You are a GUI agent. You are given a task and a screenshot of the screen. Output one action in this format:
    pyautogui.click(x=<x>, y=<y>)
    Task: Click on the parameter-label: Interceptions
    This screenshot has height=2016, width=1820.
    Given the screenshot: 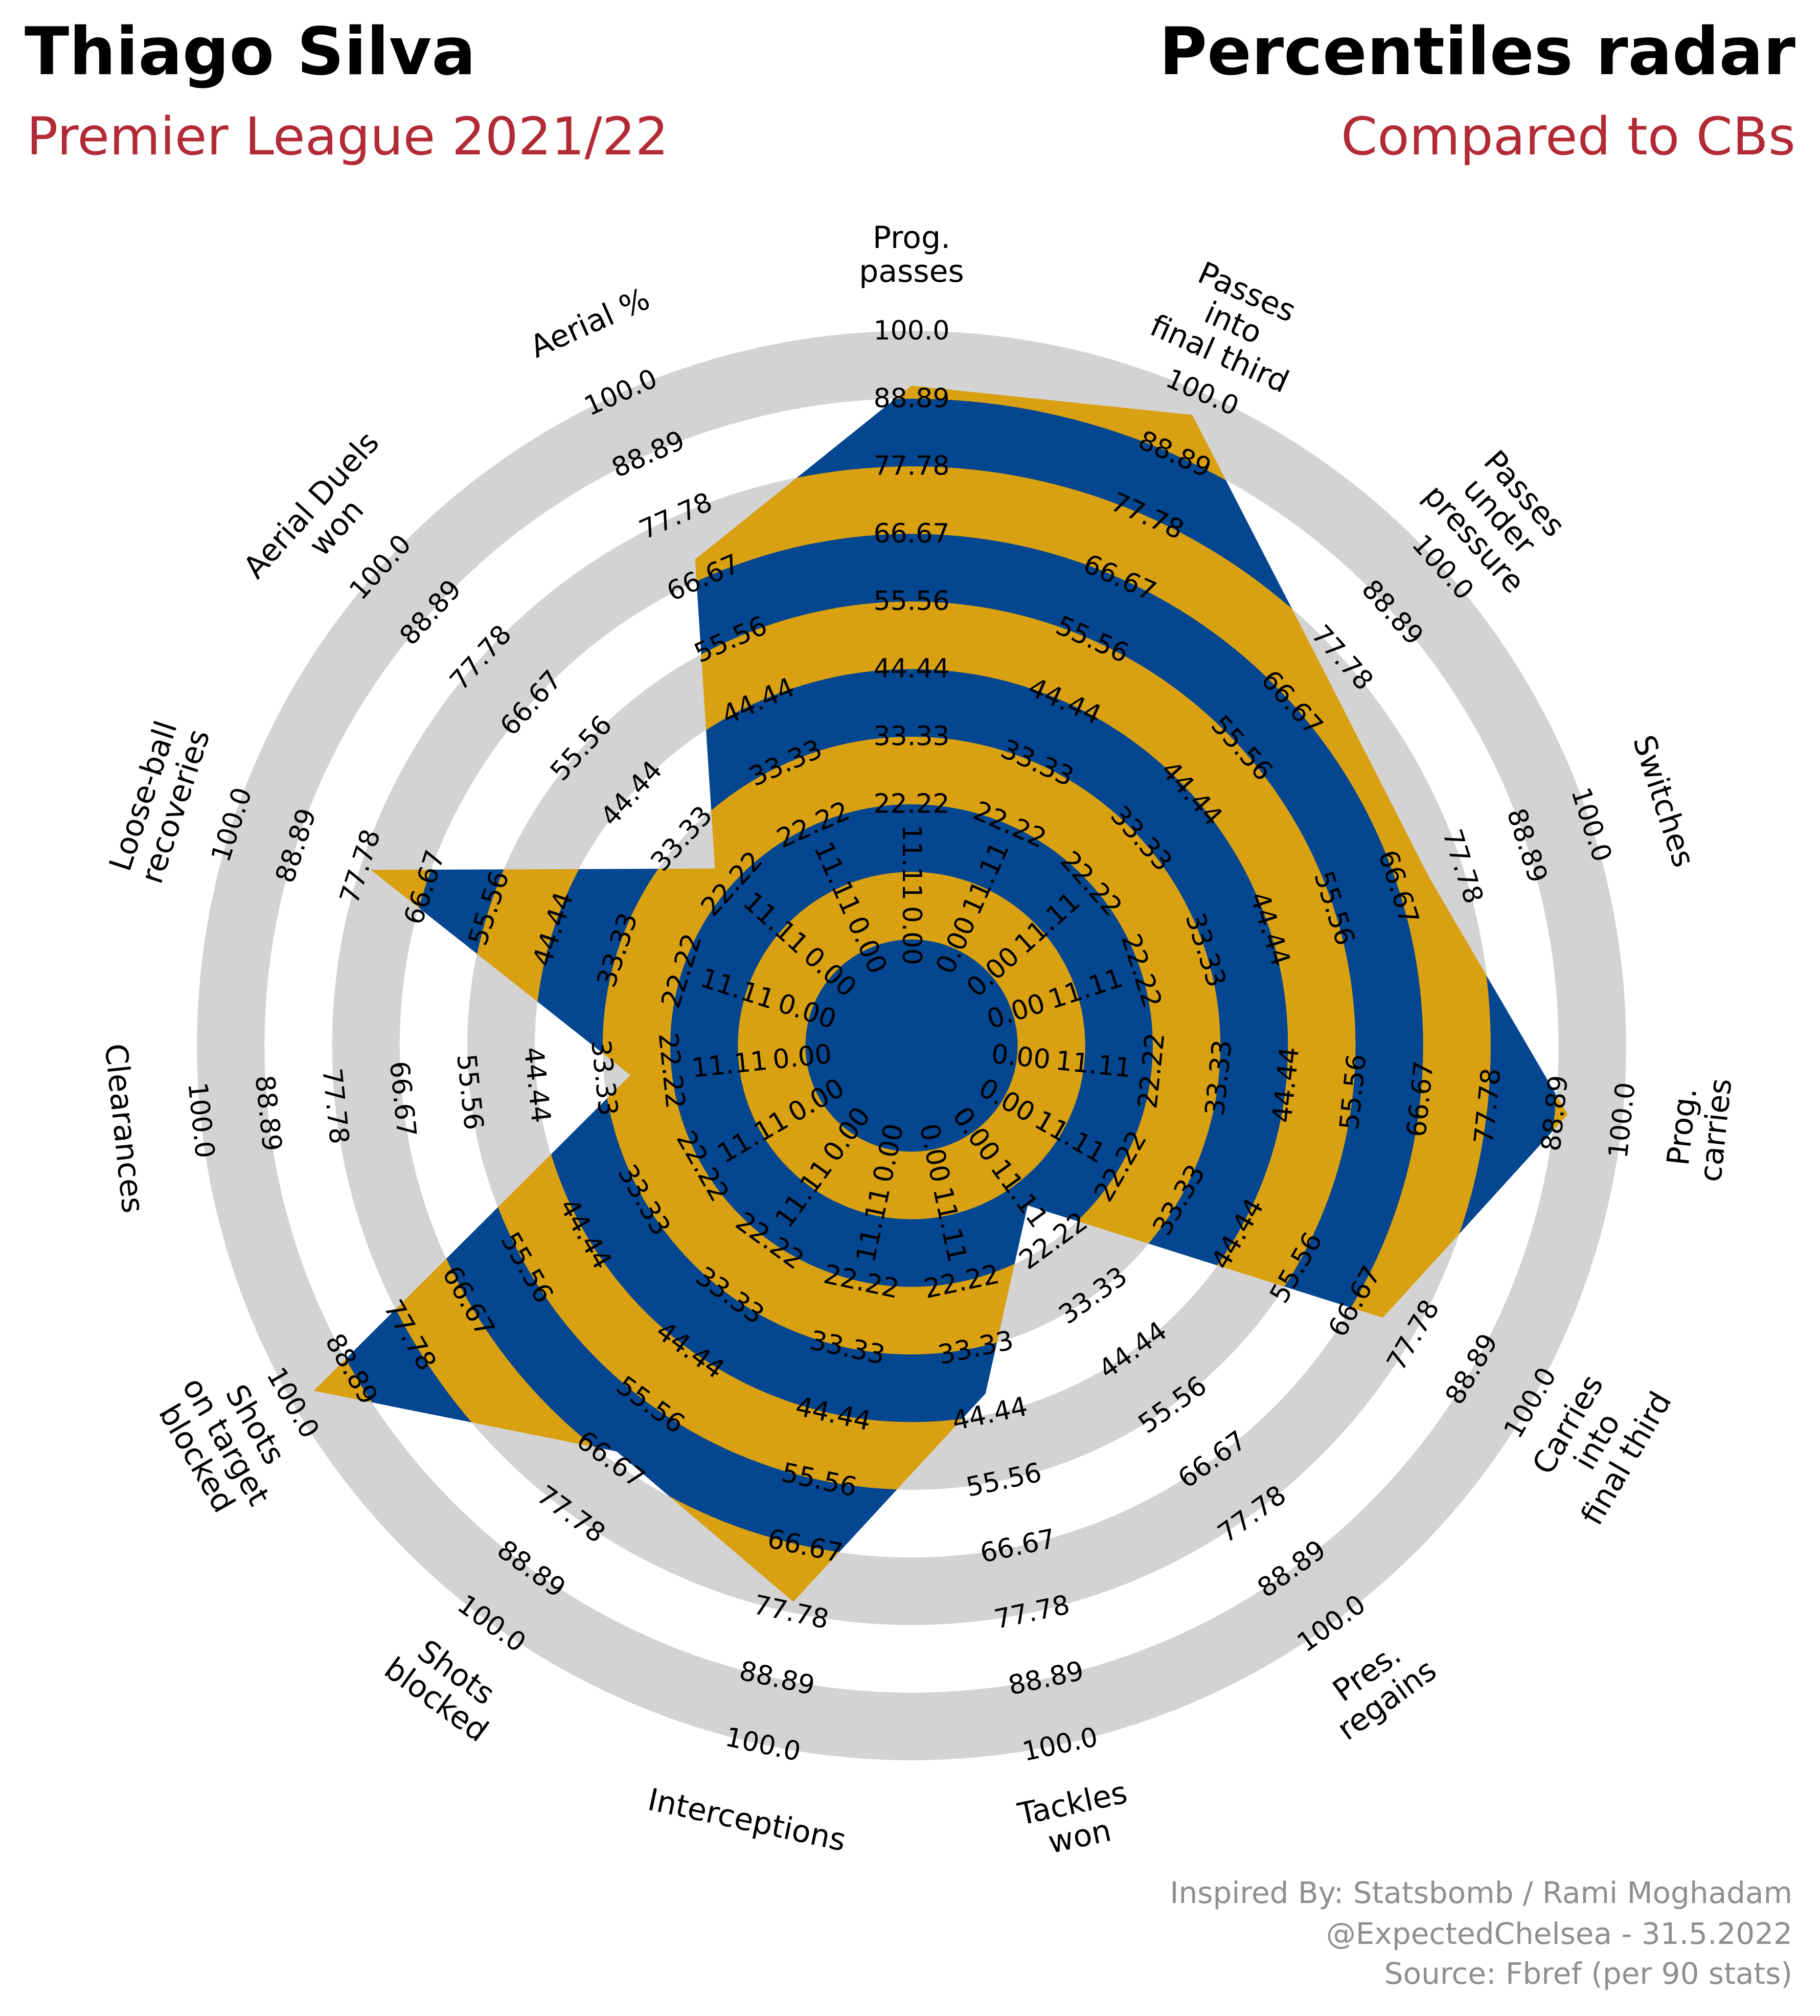 What is the action you would take?
    pyautogui.click(x=747, y=1820)
    